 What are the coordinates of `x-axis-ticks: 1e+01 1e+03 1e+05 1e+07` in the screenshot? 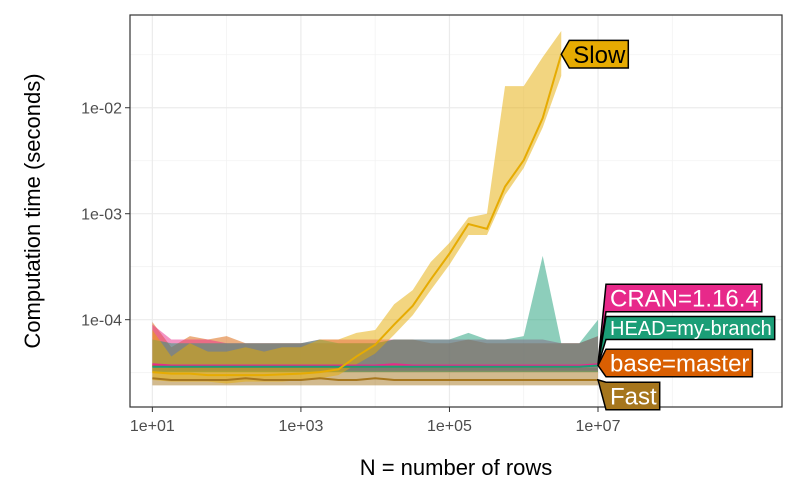 It's located at (375, 421).